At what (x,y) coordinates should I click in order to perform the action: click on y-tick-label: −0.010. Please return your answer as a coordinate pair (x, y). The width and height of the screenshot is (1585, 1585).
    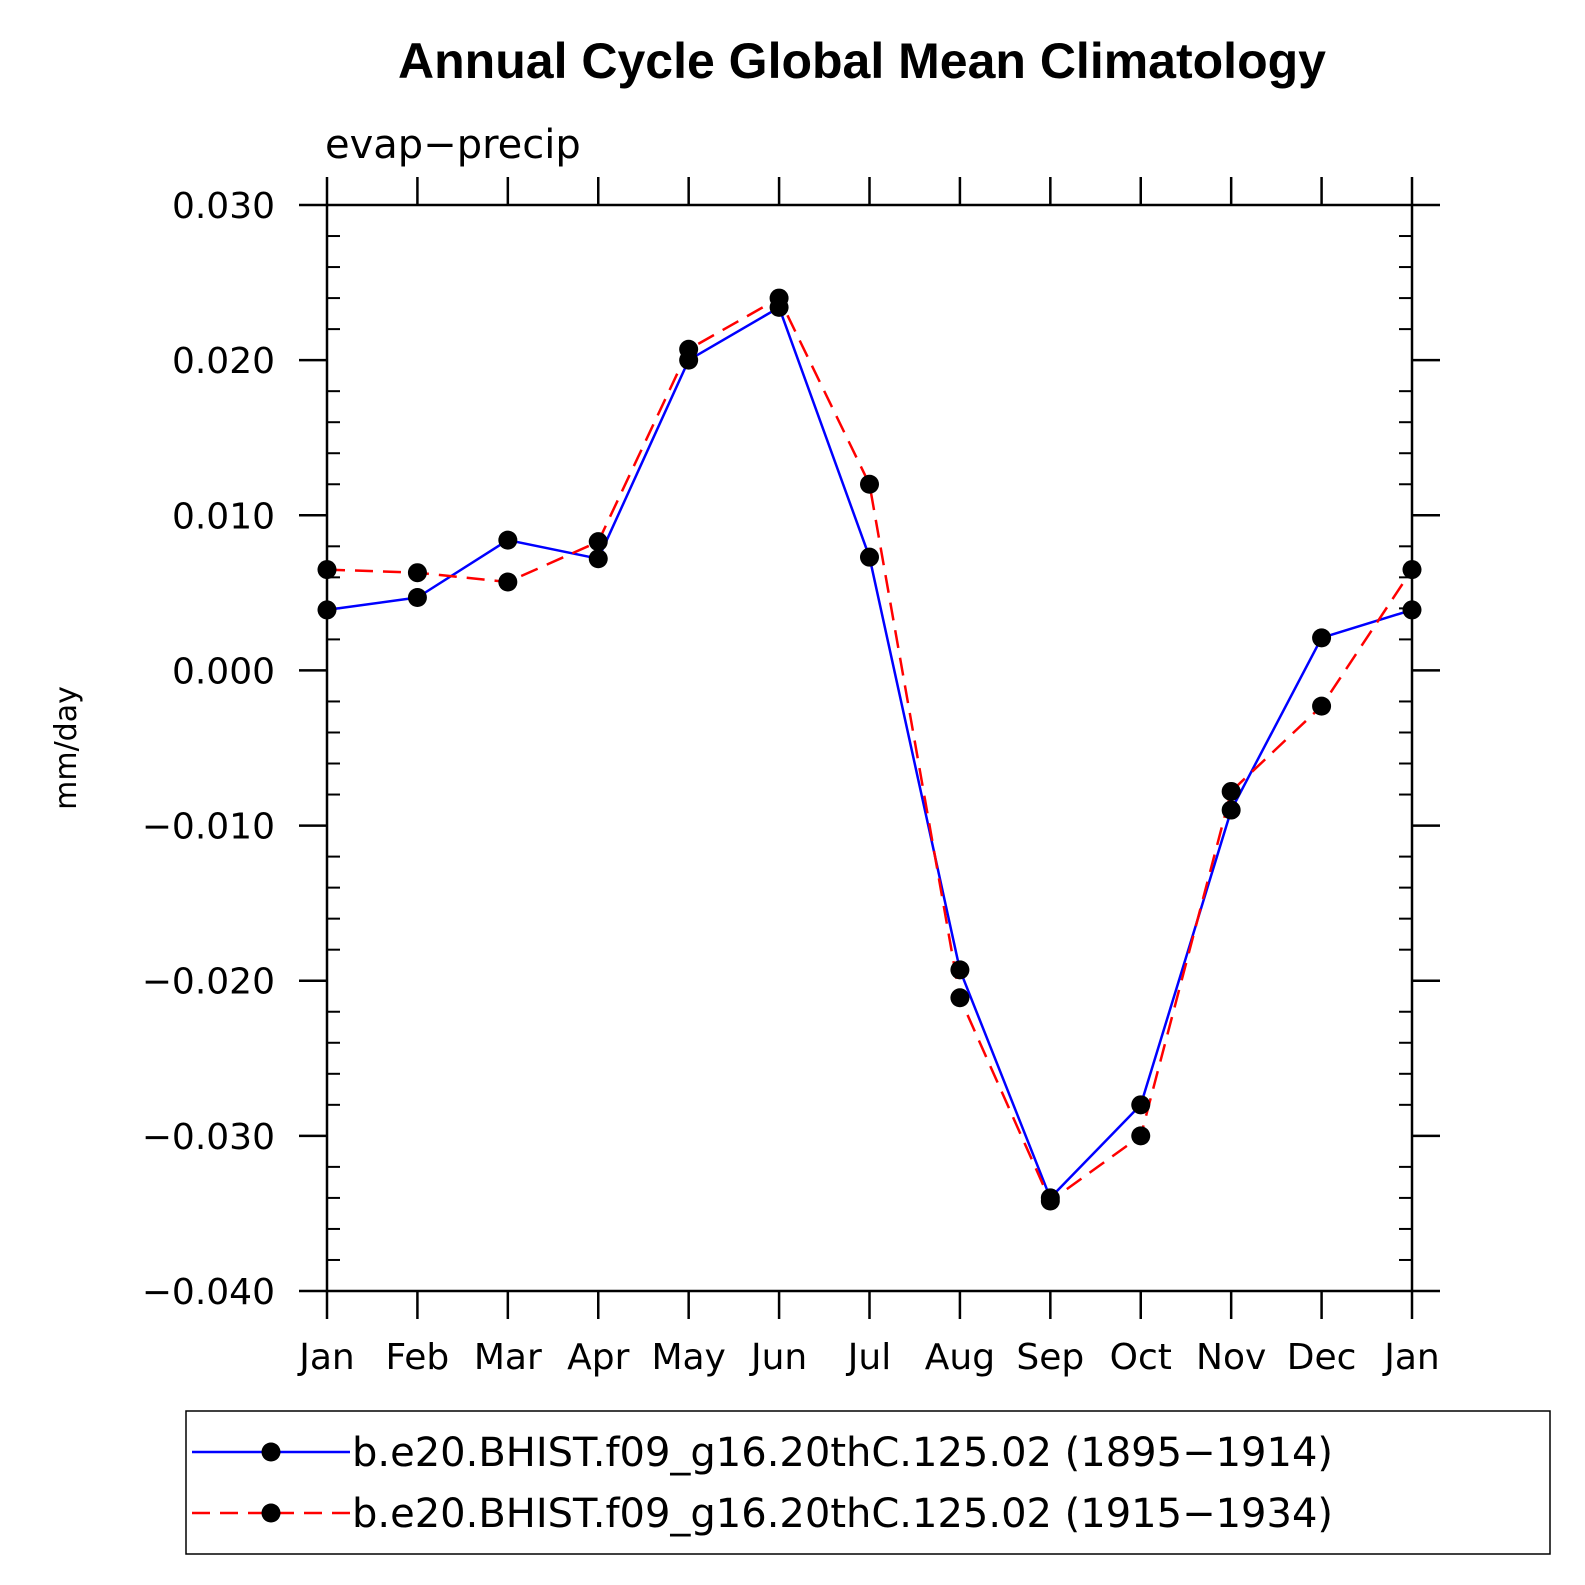
    Looking at the image, I should click on (208, 827).